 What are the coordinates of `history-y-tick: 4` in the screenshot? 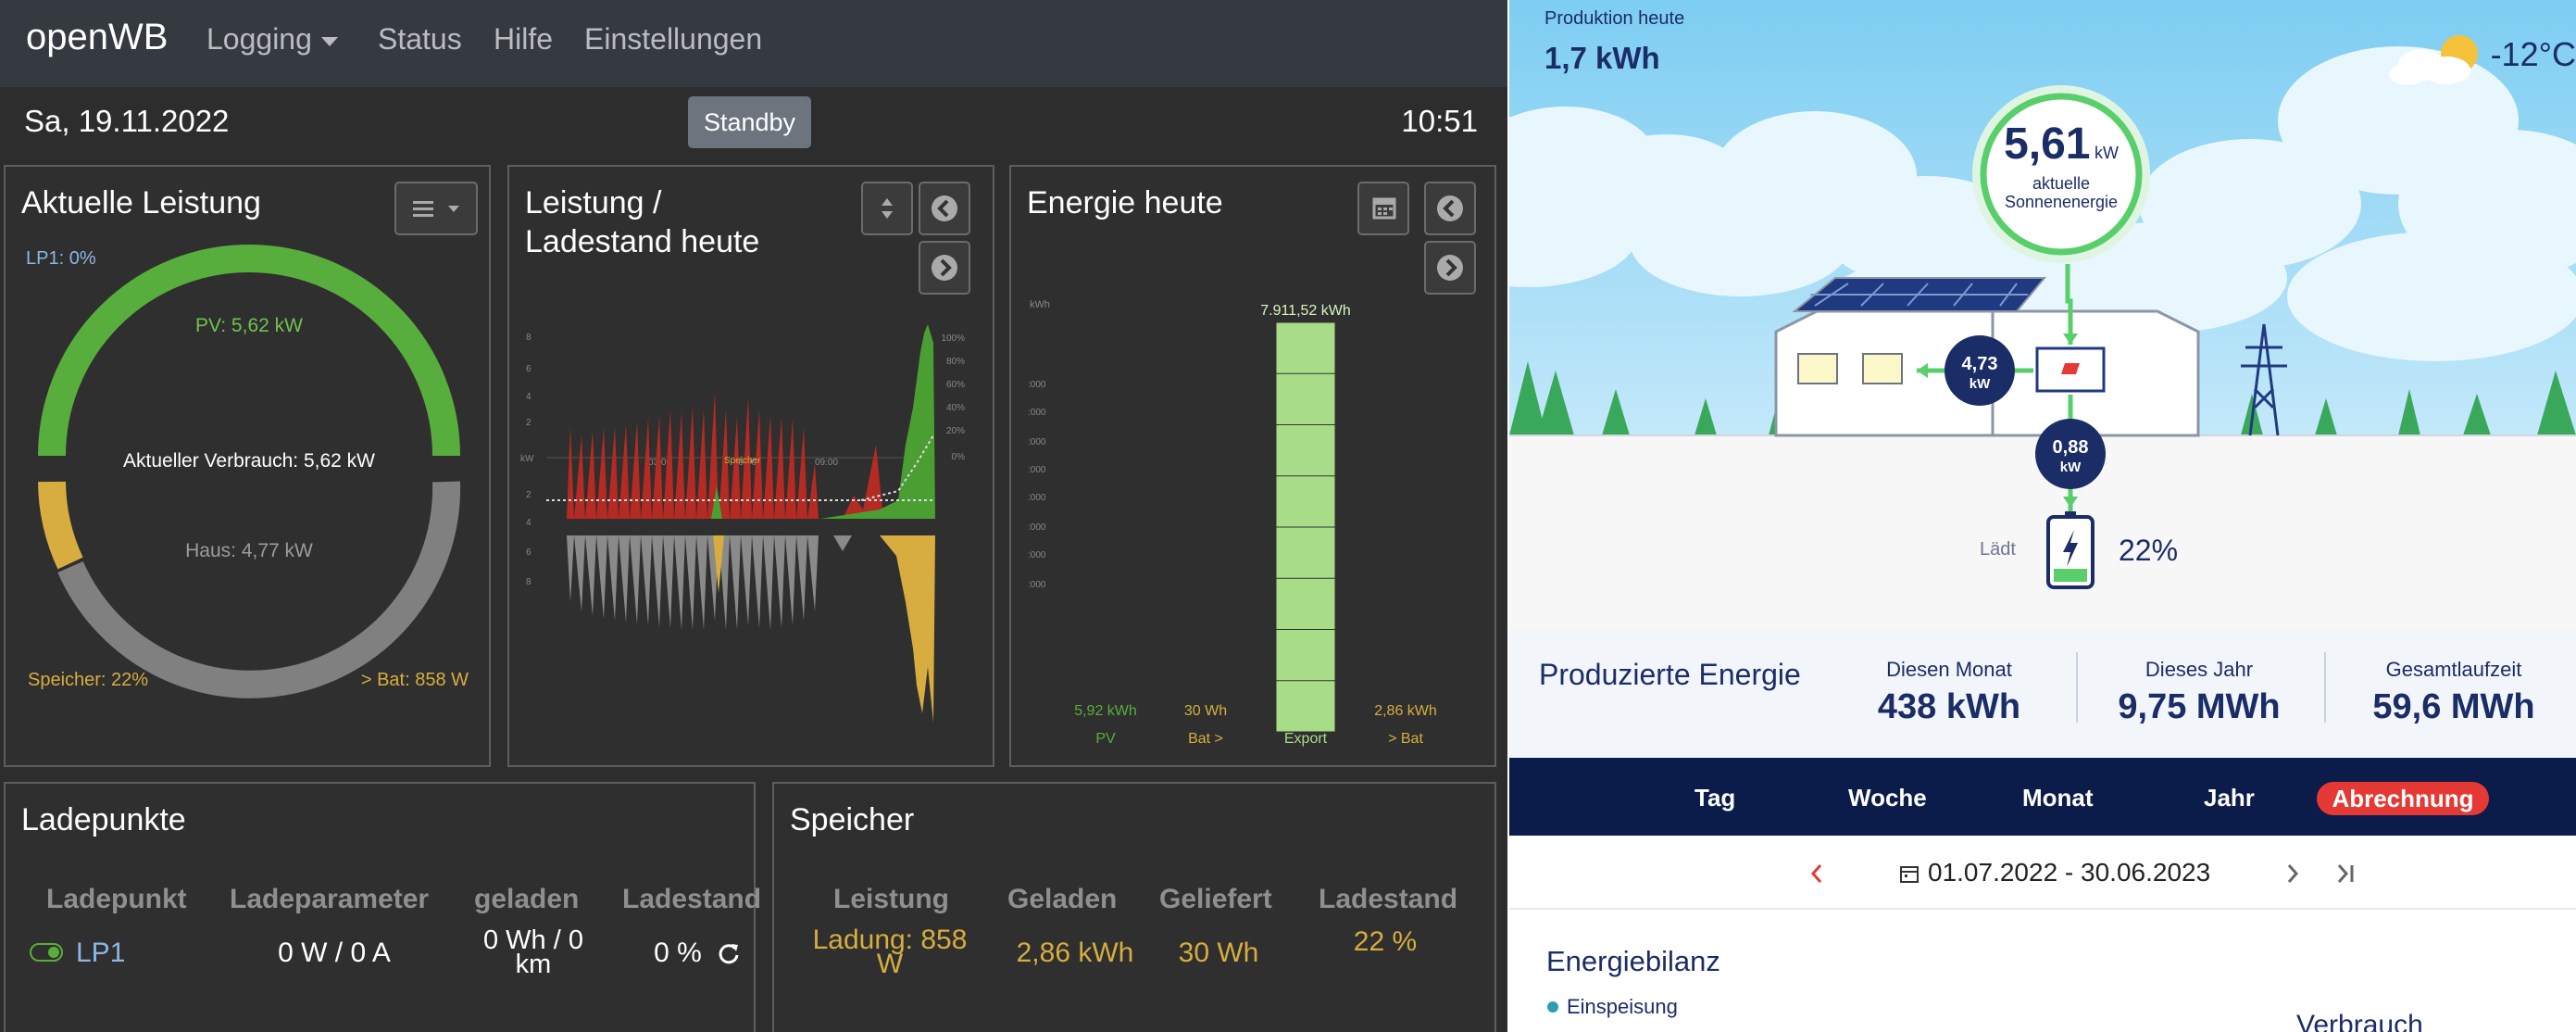 It's located at (528, 397).